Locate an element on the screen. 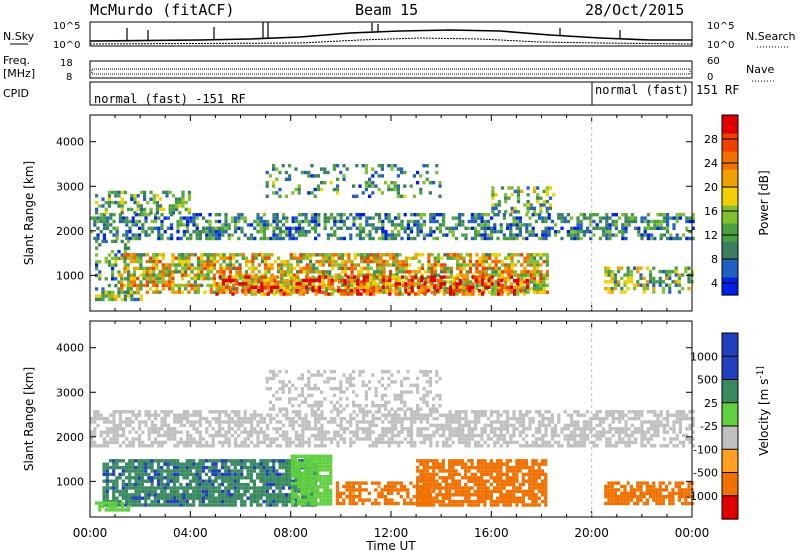 The height and width of the screenshot is (554, 800). power-colorbar-label: Power [dB] is located at coordinates (764, 202).